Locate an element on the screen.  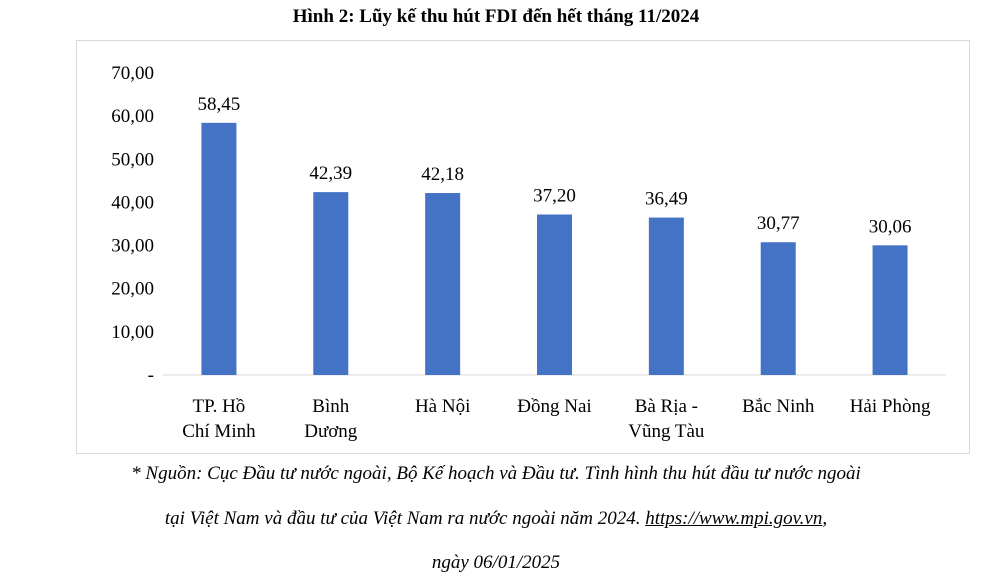
category-label: Đồng Nai is located at coordinates (554, 406).